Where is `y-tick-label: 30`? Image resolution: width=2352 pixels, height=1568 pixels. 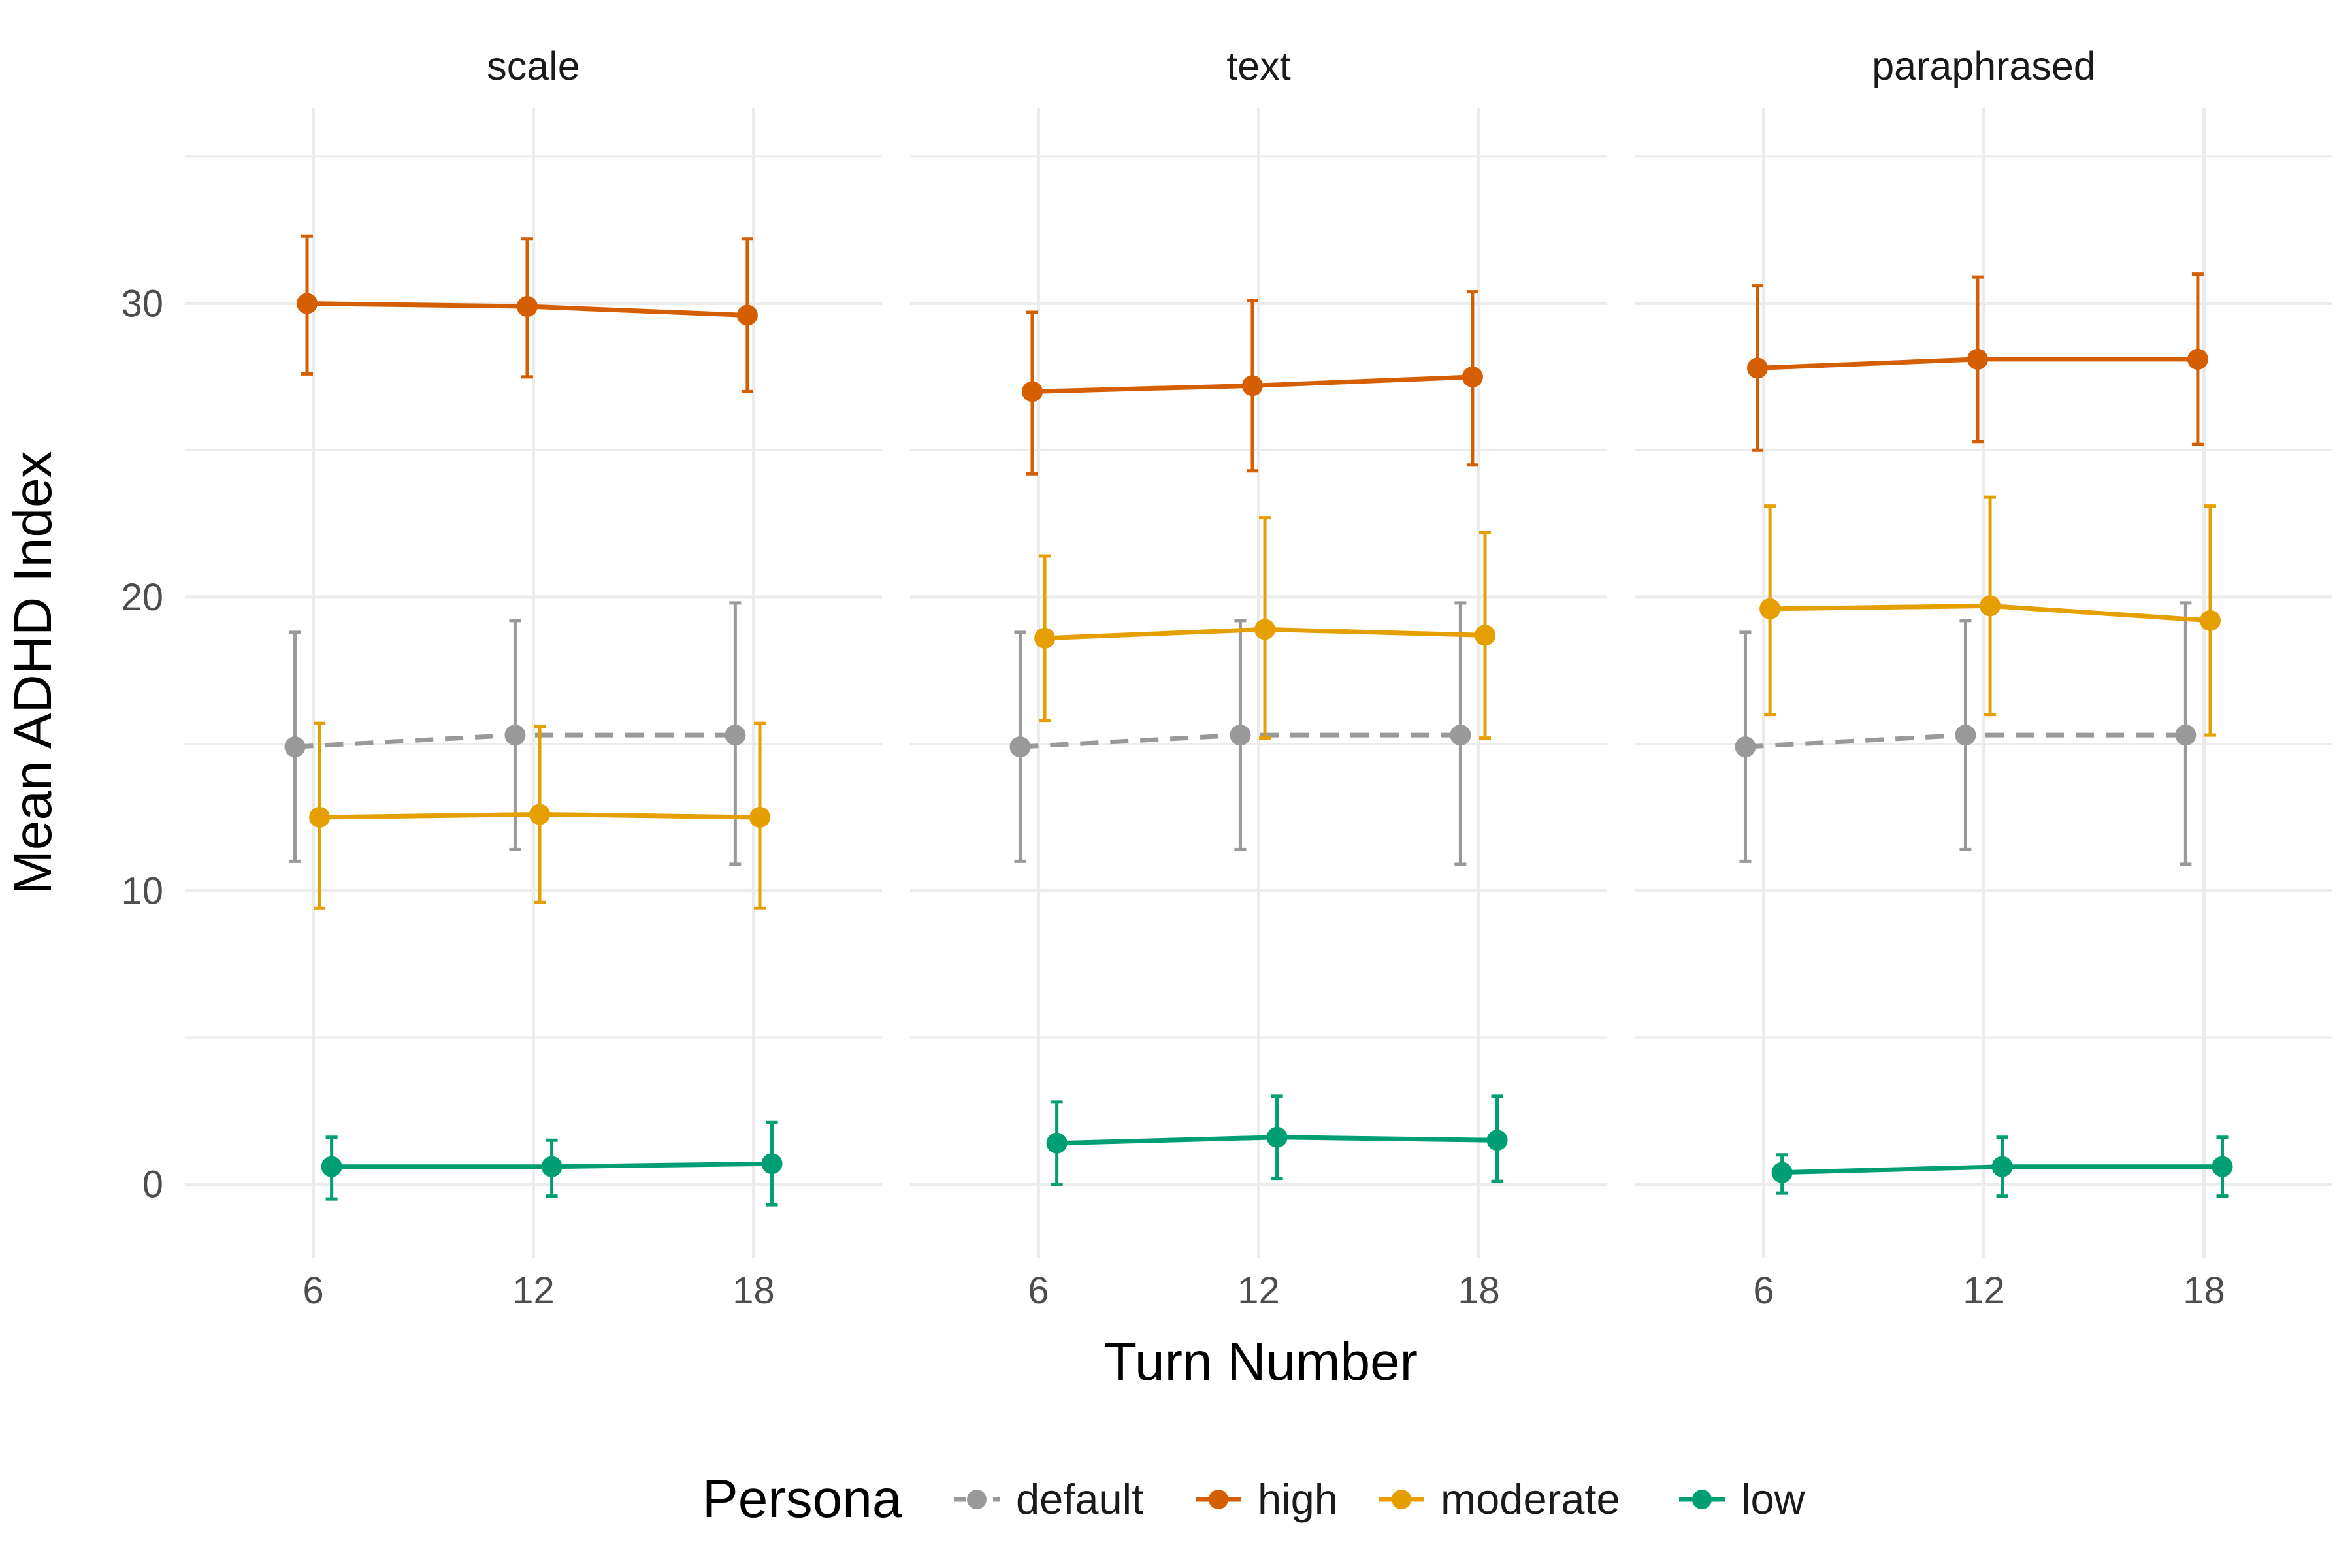
y-tick-label: 30 is located at coordinates (142, 304).